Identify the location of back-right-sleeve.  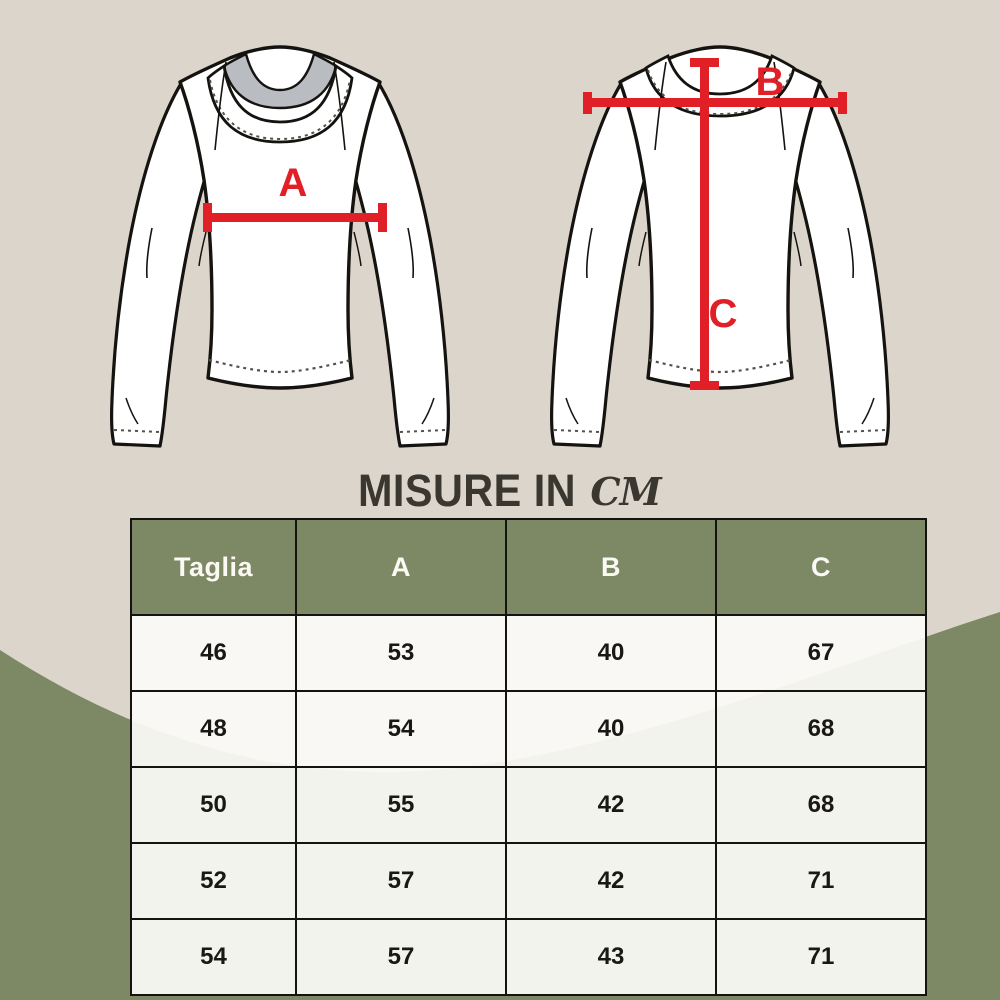
(831, 264).